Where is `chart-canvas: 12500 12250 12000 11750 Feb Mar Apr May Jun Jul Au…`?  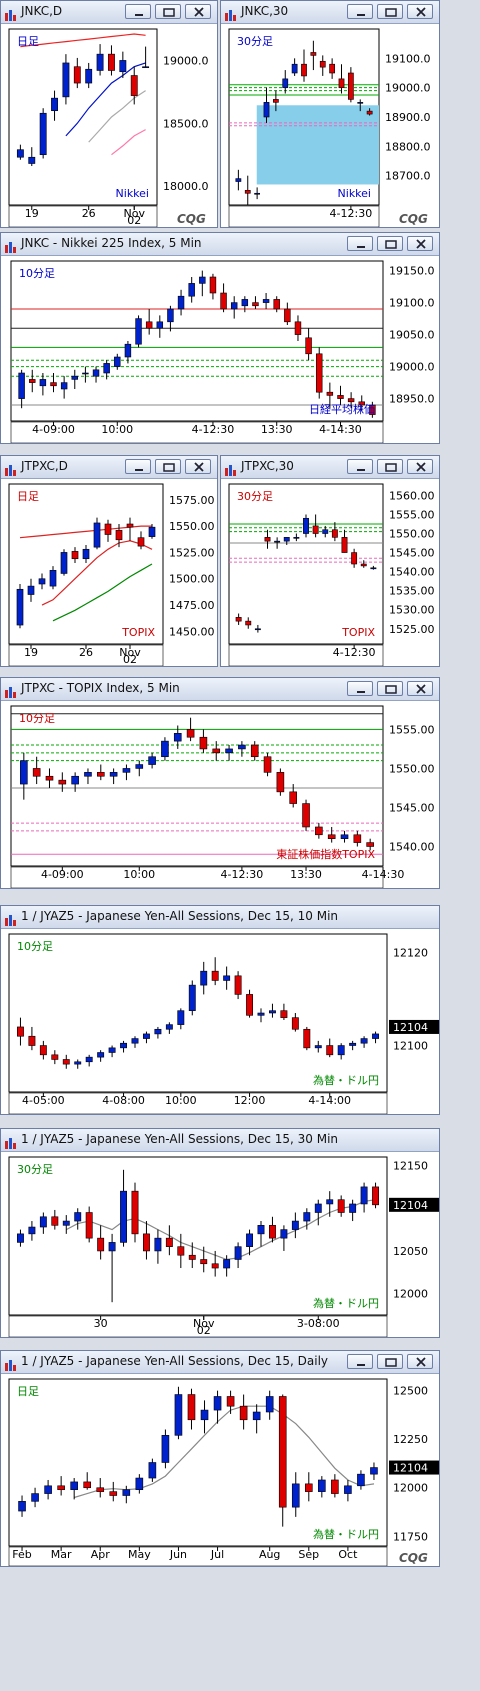 chart-canvas: 12500 12250 12000 11750 Feb Mar Apr May Jun Jul Au… is located at coordinates (220, 1470).